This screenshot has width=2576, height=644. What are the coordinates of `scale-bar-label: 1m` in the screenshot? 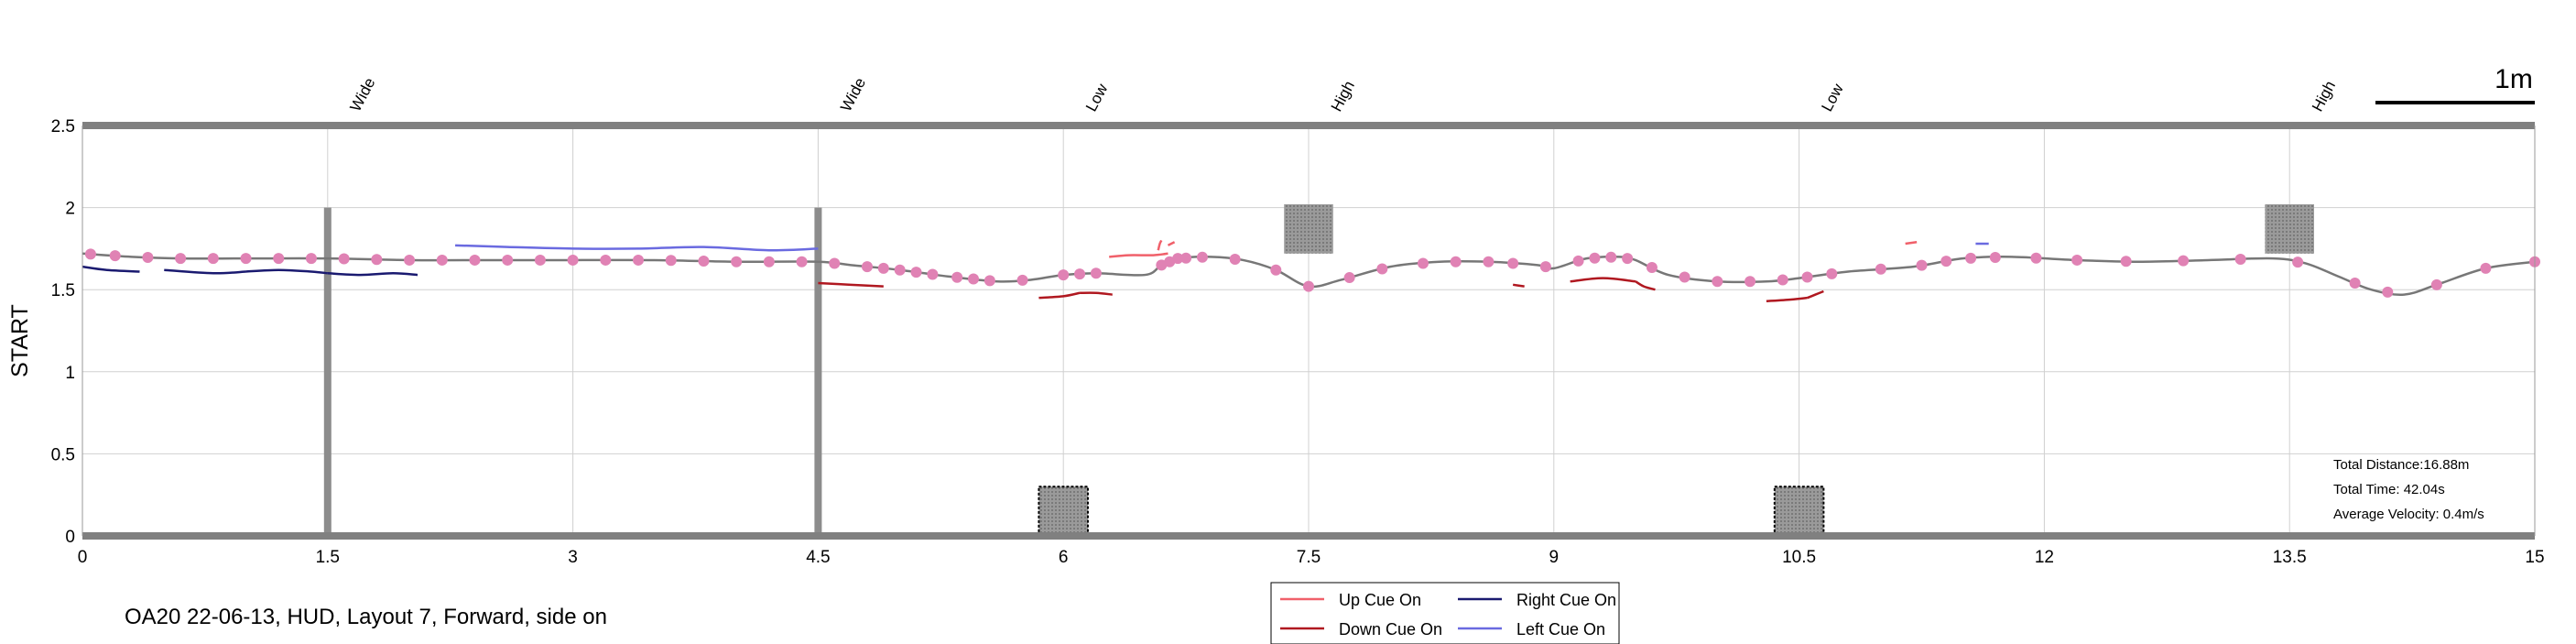 It's located at (2513, 79).